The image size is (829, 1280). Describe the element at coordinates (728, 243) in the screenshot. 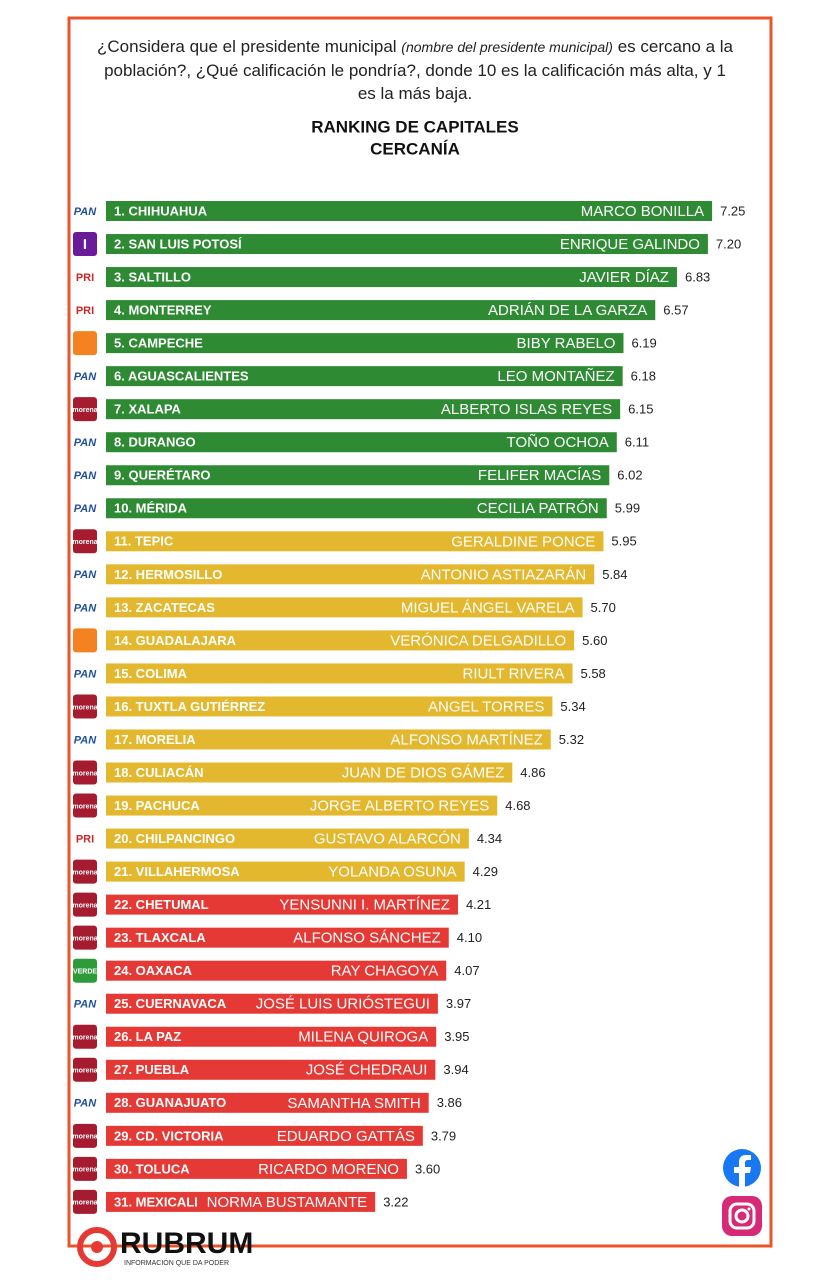

I see `value-label: 7.20` at that location.